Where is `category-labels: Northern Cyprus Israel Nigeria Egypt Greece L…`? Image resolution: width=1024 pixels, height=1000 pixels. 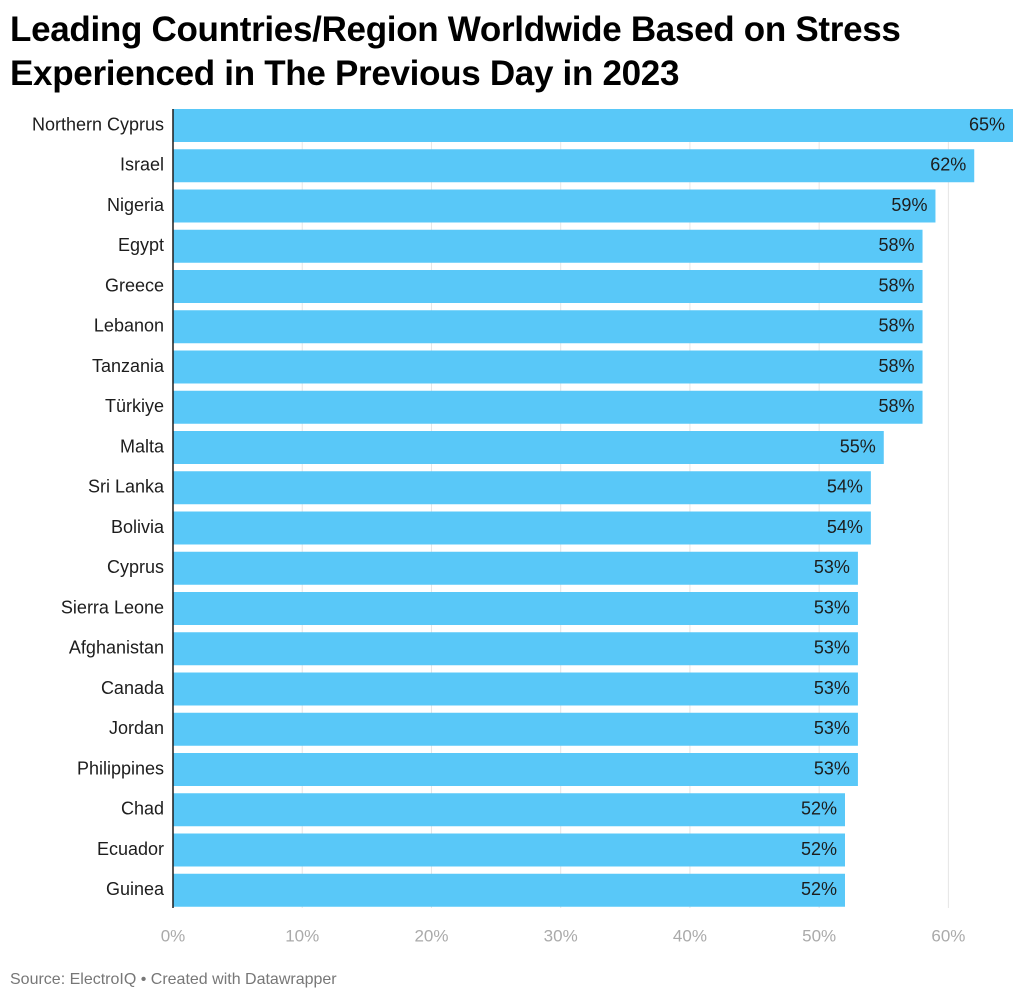
category-labels: Northern Cyprus Israel Nigeria Egypt Greece L… is located at coordinates (98, 506).